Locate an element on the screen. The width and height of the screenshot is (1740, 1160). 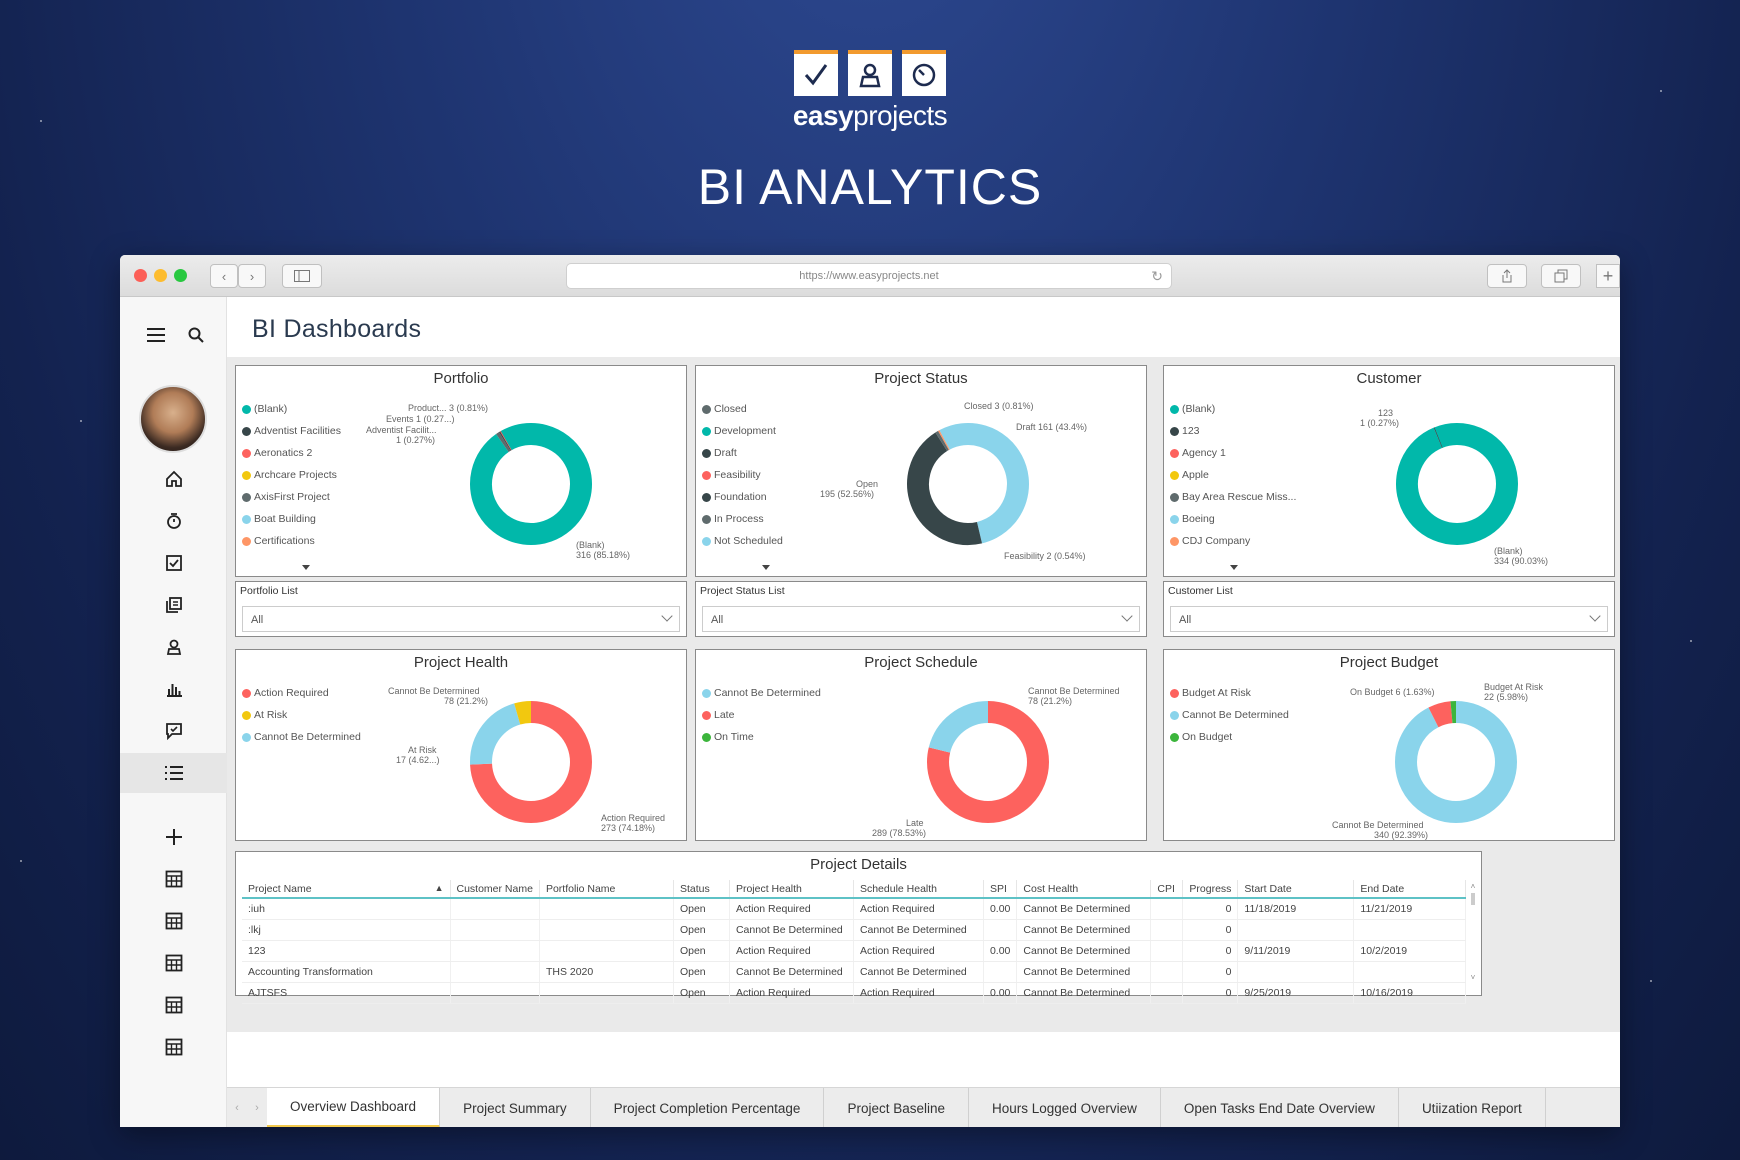
legend-item: Feasibility is located at coordinates (742, 475).